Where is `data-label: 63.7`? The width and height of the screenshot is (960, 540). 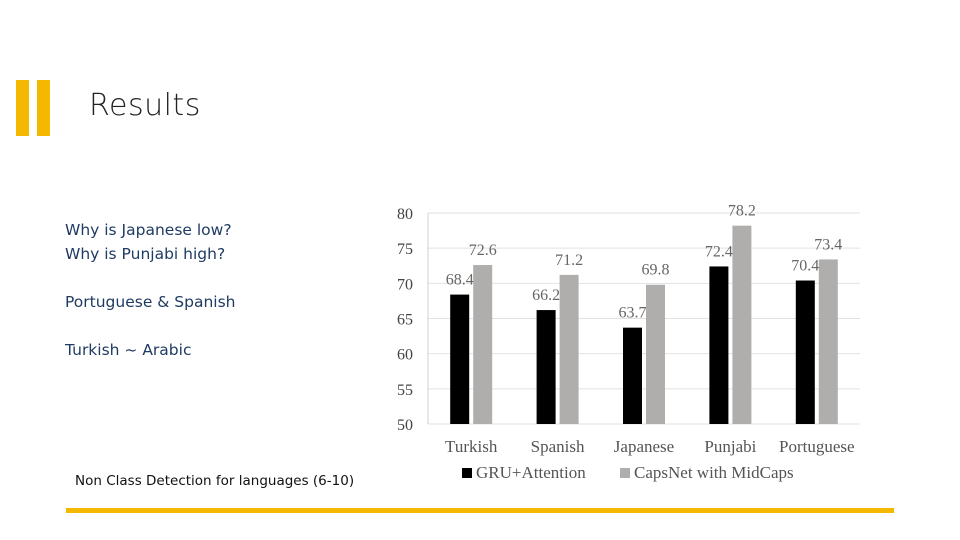
data-label: 63.7 is located at coordinates (633, 313).